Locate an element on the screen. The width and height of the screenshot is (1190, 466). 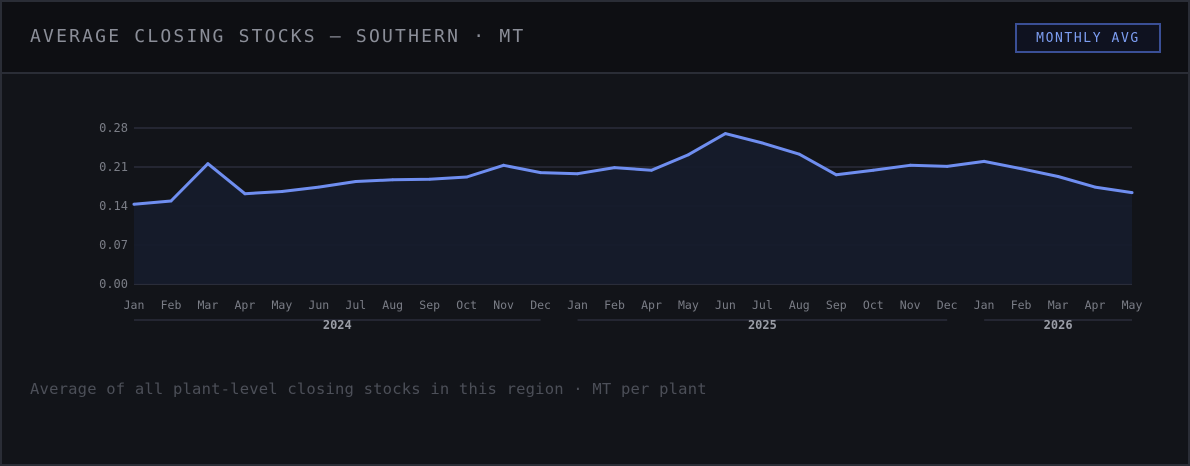
y-tick-label: 0.14 is located at coordinates (113, 206).